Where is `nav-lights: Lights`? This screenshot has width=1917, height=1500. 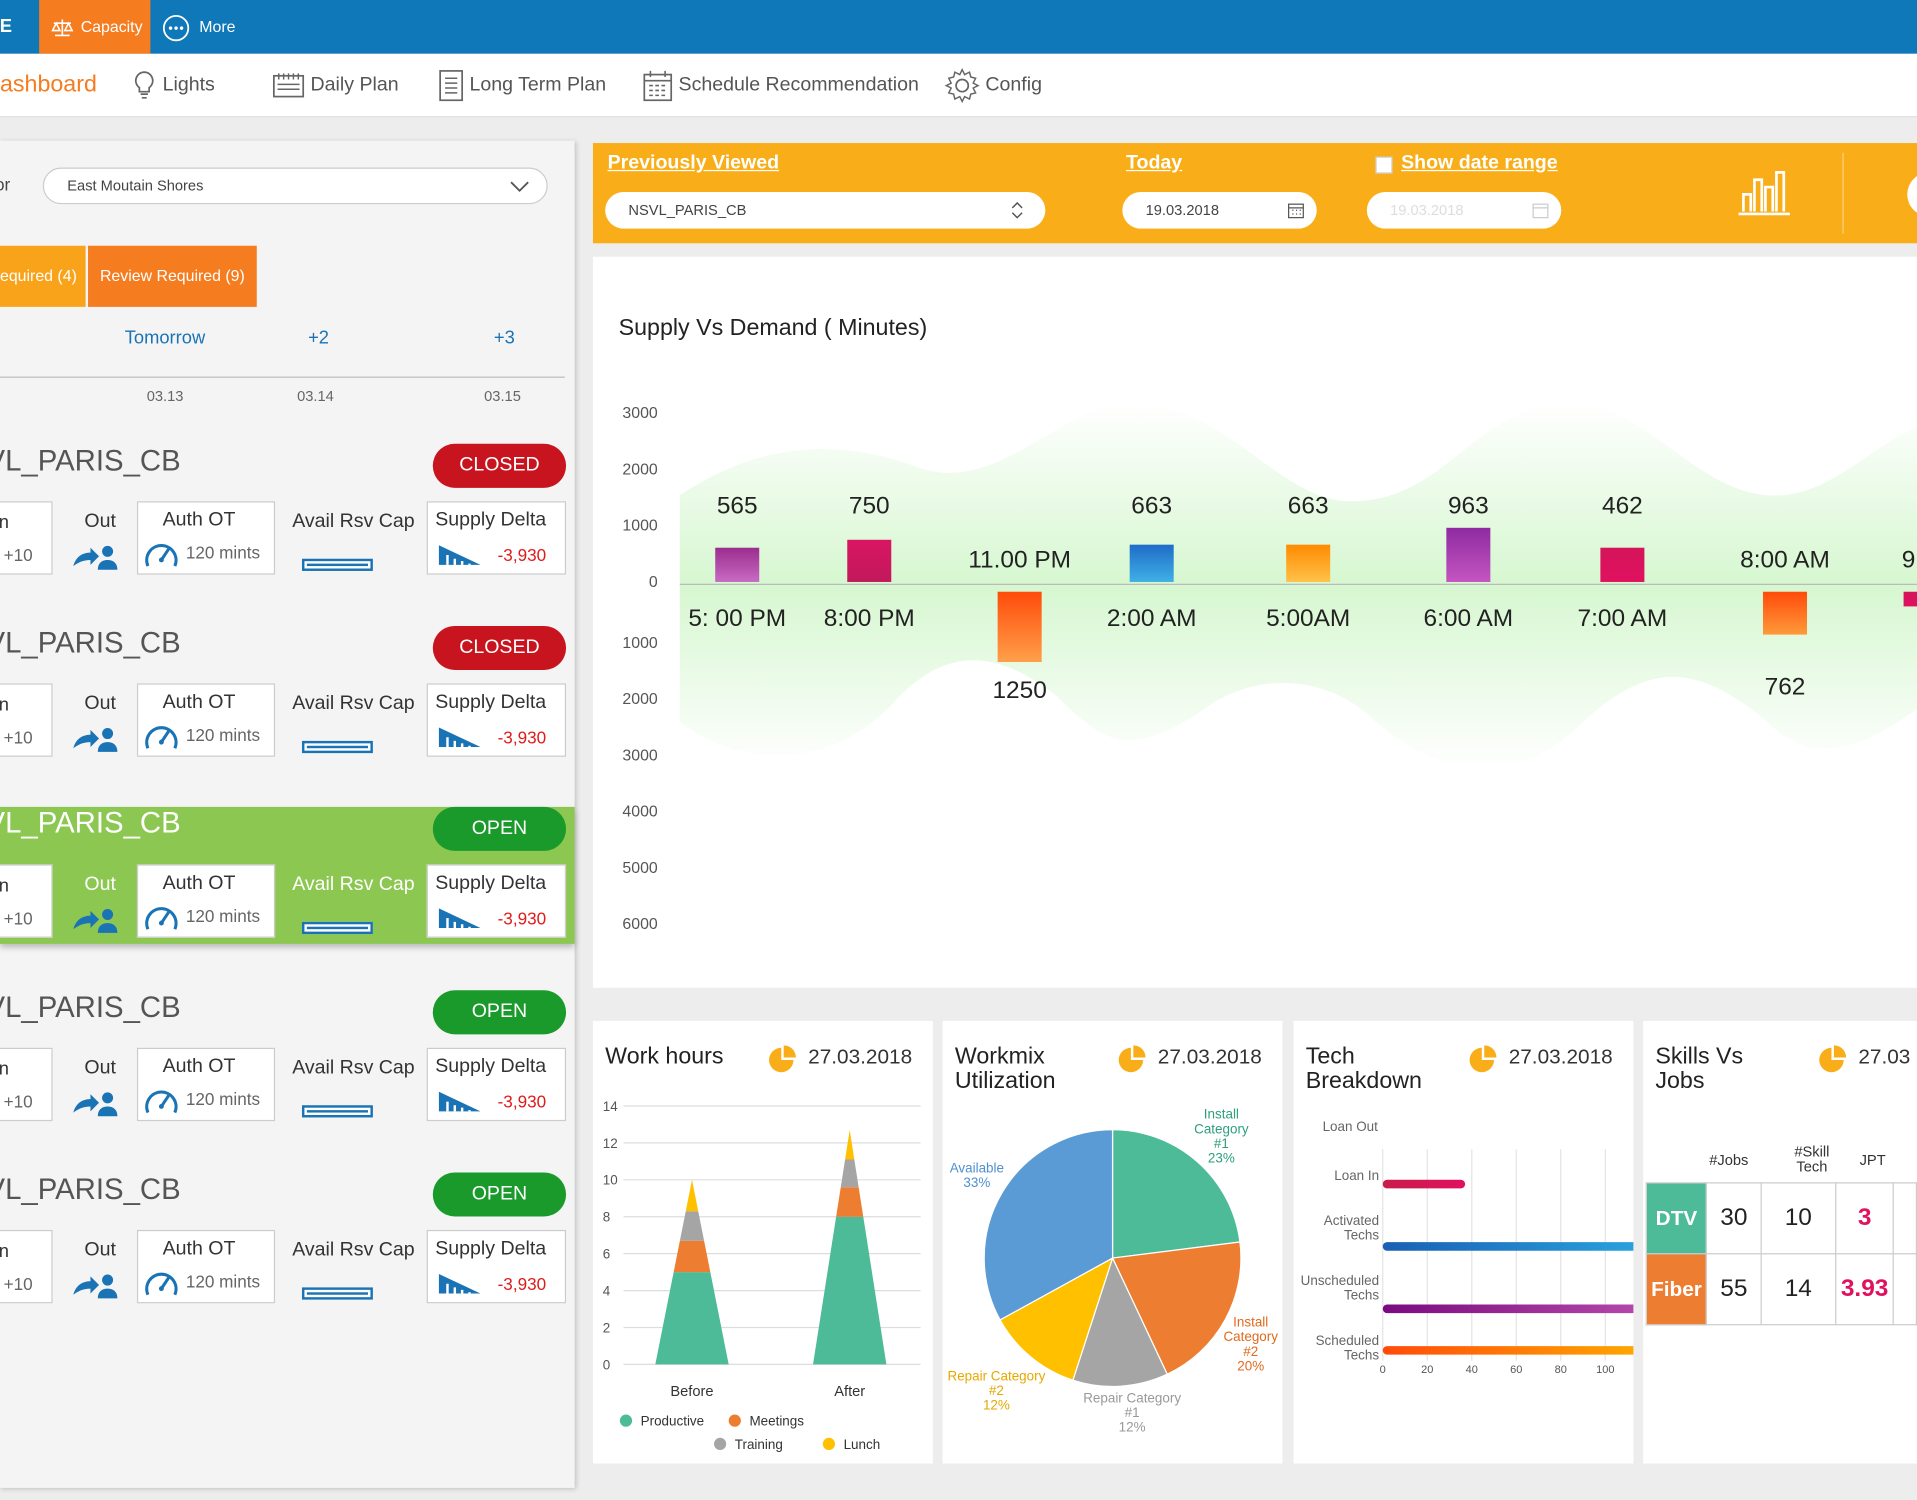 nav-lights: Lights is located at coordinates (173, 86).